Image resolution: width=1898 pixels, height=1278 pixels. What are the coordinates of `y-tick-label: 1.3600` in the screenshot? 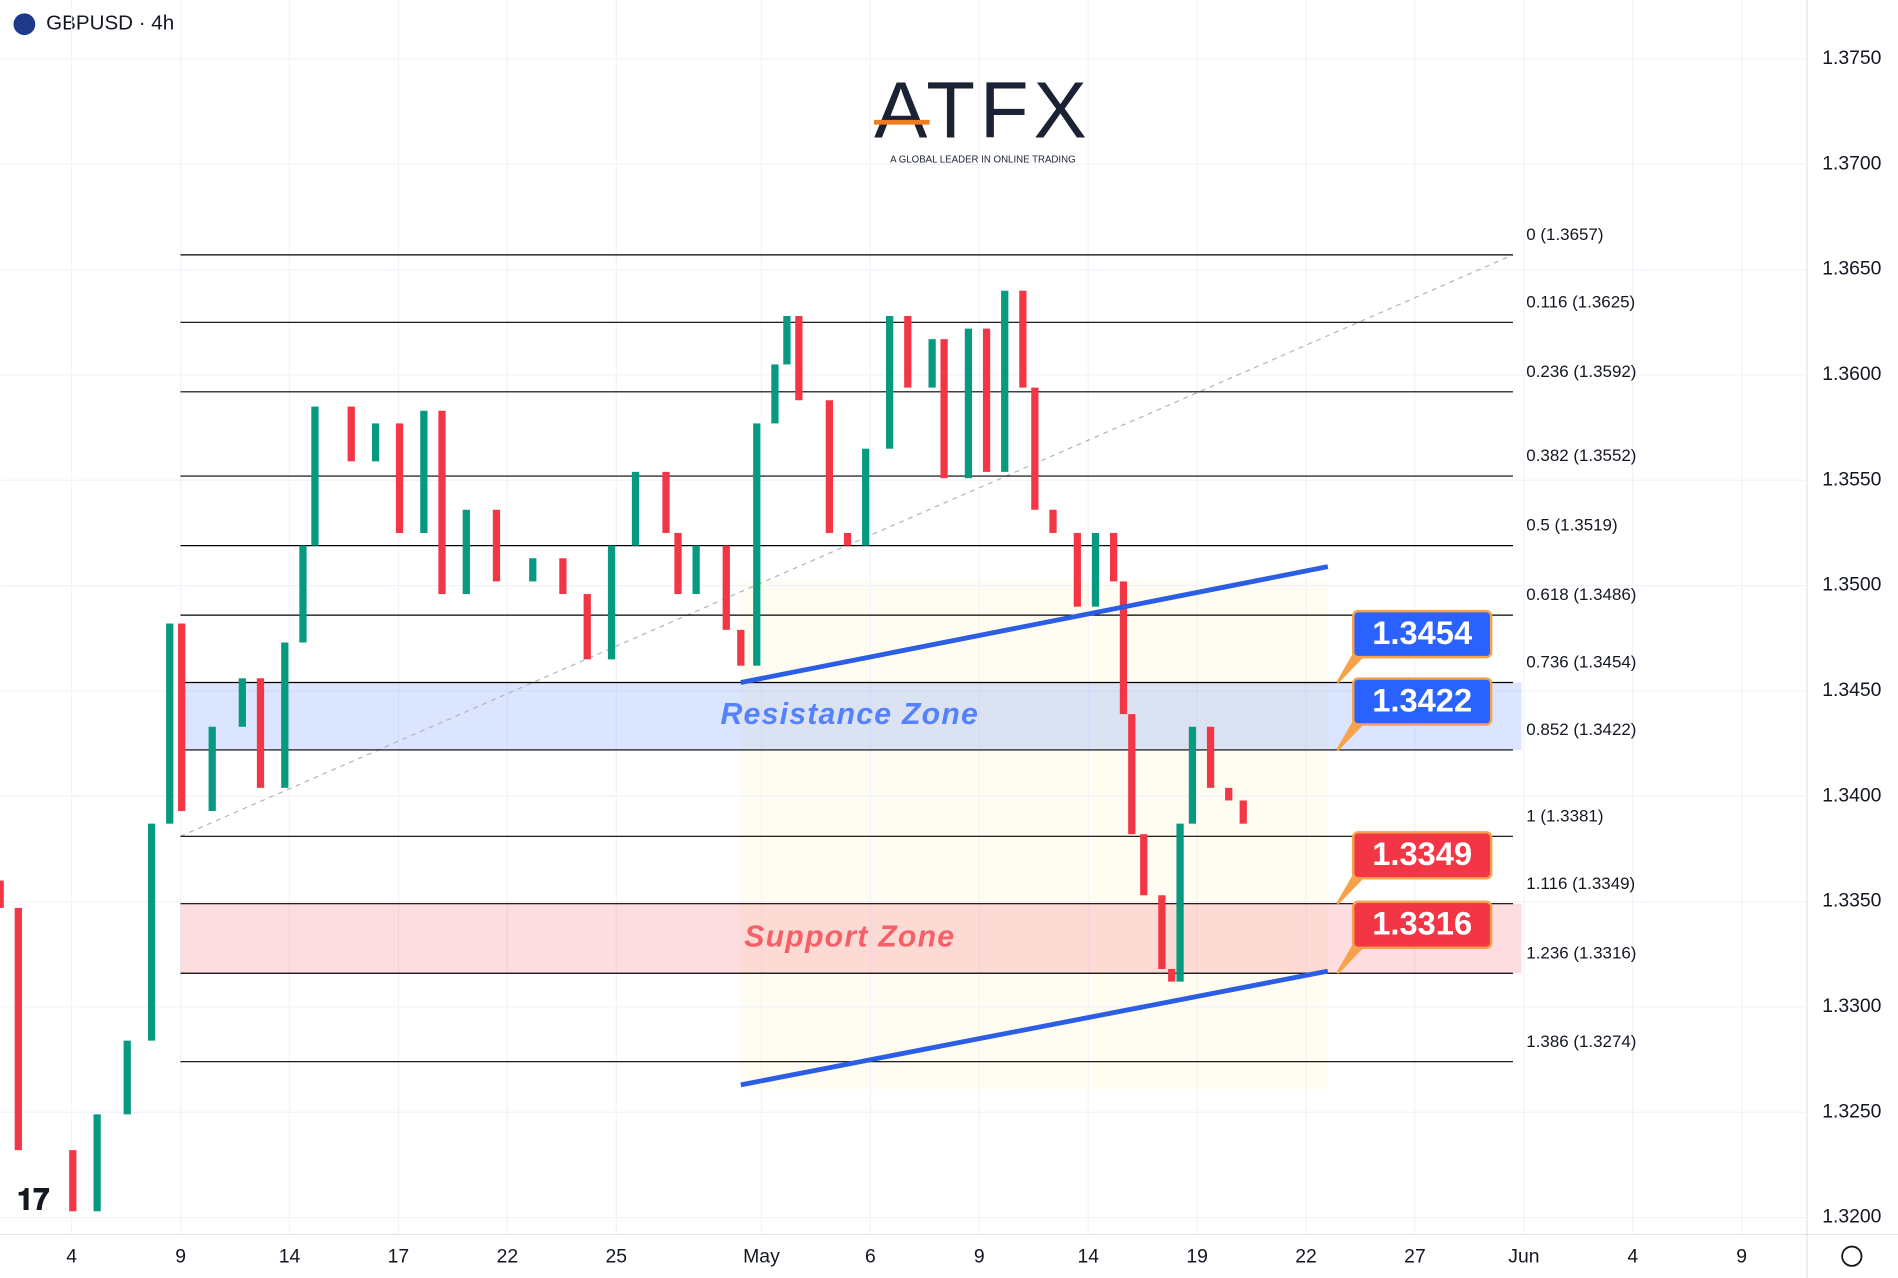 It's located at (1851, 374).